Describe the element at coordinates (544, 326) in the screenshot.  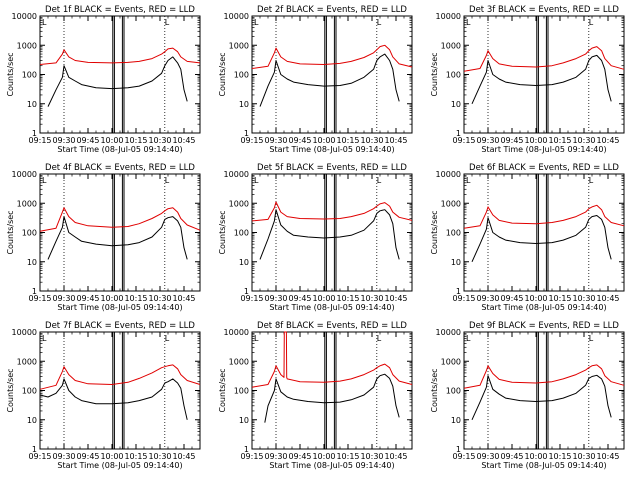
I see `panel-title: Det 9f BLACK = Events, RED = LLD` at that location.